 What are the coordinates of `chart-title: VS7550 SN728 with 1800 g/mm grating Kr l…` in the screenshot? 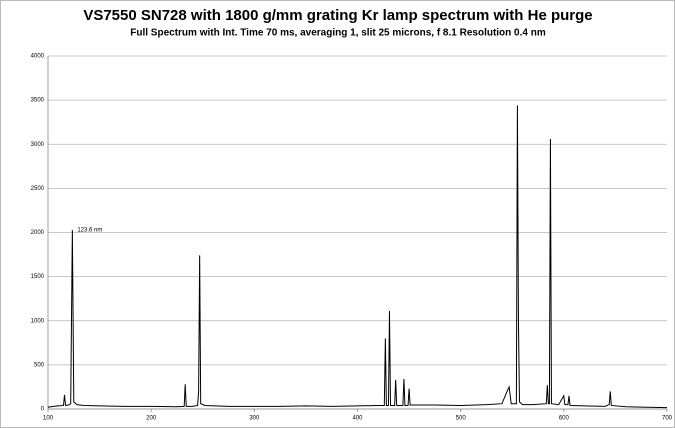 It's located at (337, 15).